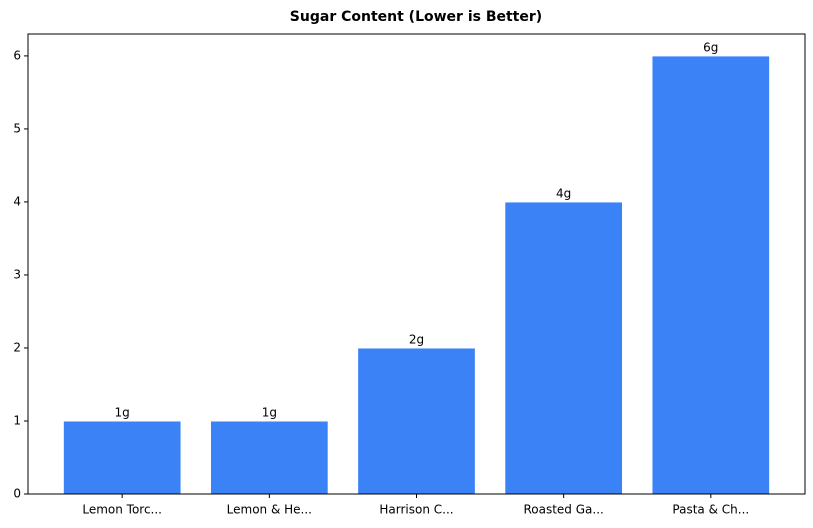 Image resolution: width=813 pixels, height=528 pixels. Describe the element at coordinates (17, 55) in the screenshot. I see `y-tick-label: 6` at that location.